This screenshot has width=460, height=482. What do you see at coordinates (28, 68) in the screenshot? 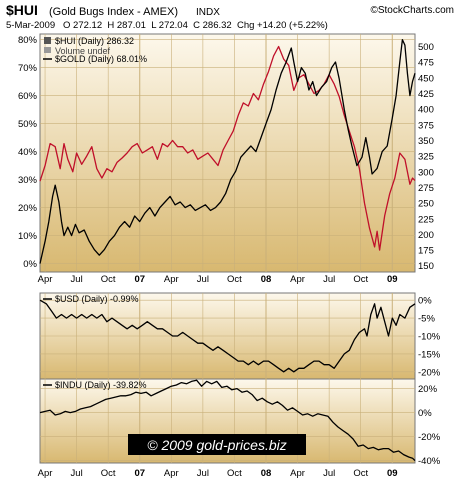
I see `y-left-tick-label: 70%` at bounding box center [28, 68].